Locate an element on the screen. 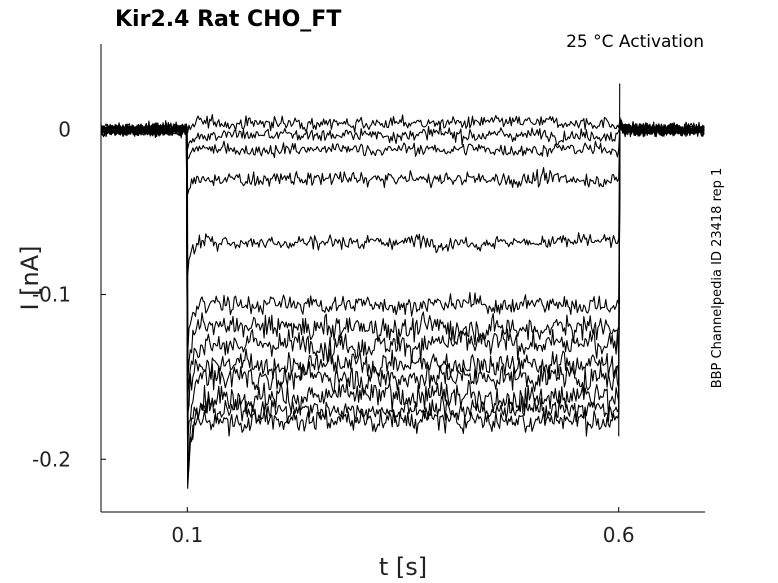 Image resolution: width=778 pixels, height=583 pixels. y-tick-group: 0 -0.1 -0.2 is located at coordinates (69, 294).